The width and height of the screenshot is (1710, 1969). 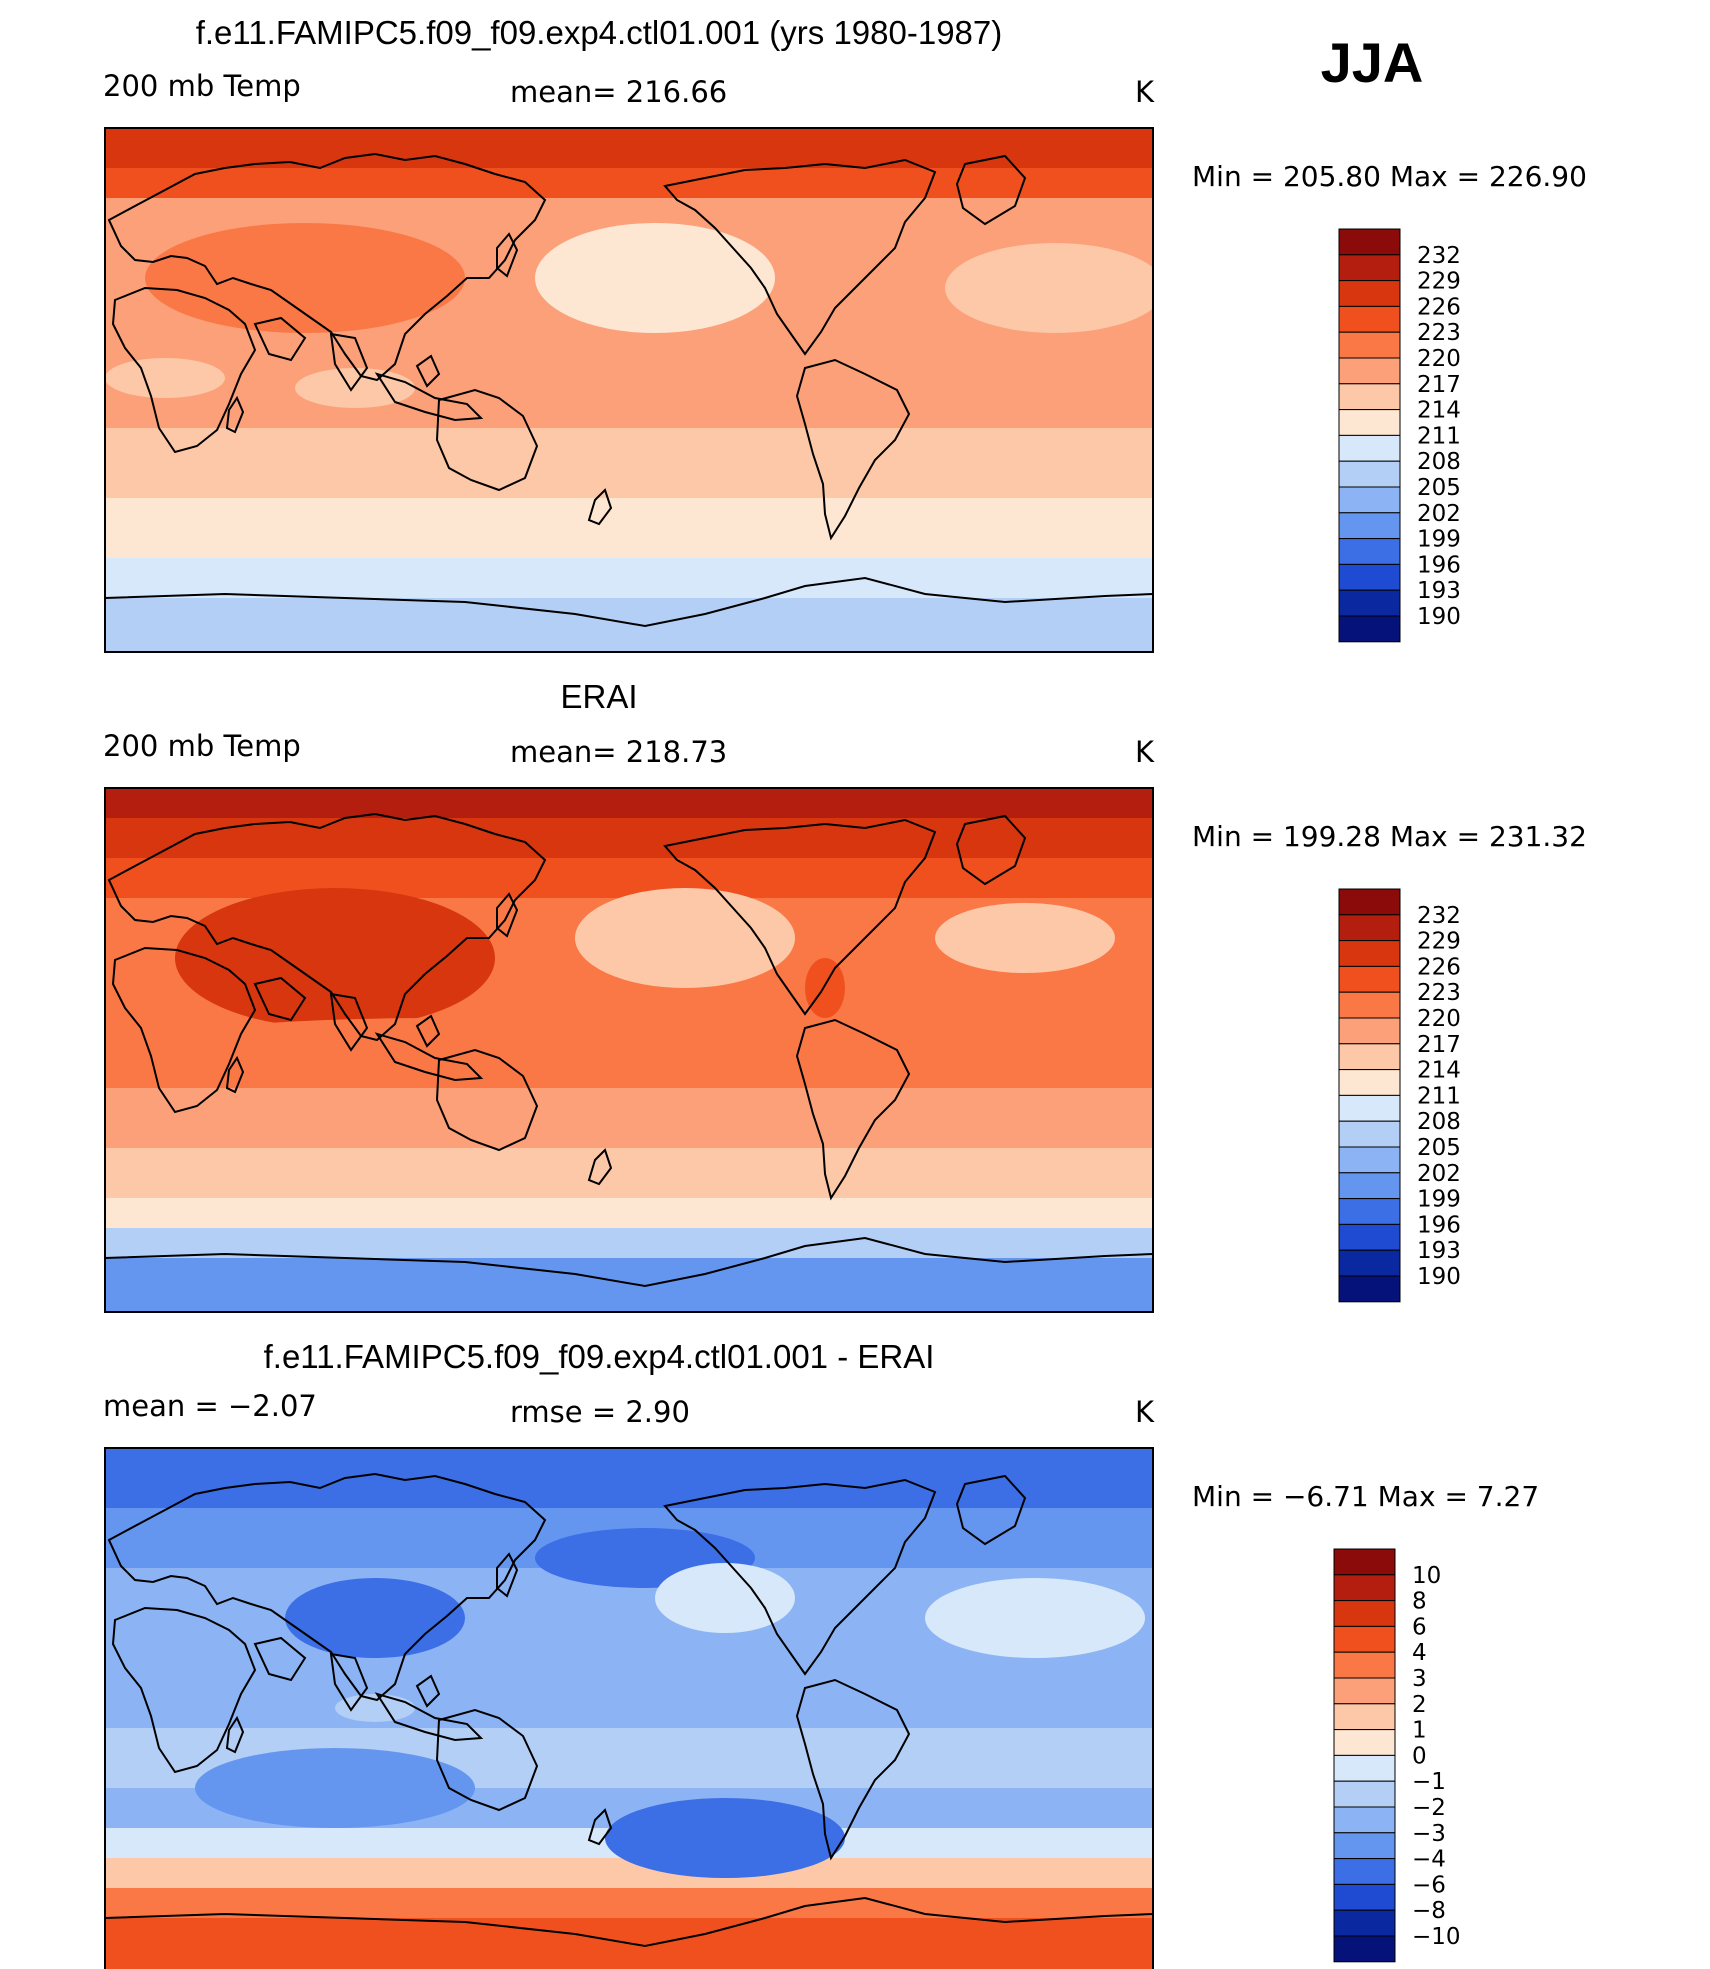 I want to click on panel-3-left-label: mean = −2.07, so click(x=210, y=1406).